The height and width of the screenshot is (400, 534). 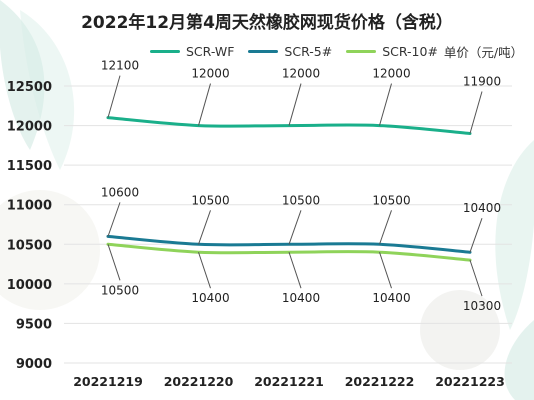 What do you see at coordinates (336, 51) in the screenshot?
I see `legend: SCR-WF SCR-5# SCR-10# 单价（元/吨）` at bounding box center [336, 51].